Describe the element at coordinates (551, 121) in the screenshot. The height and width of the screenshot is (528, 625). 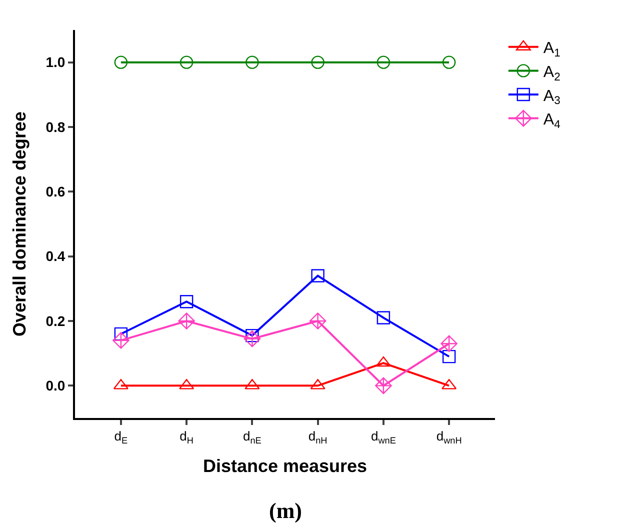
I see `legend-label: A$_{4}$` at that location.